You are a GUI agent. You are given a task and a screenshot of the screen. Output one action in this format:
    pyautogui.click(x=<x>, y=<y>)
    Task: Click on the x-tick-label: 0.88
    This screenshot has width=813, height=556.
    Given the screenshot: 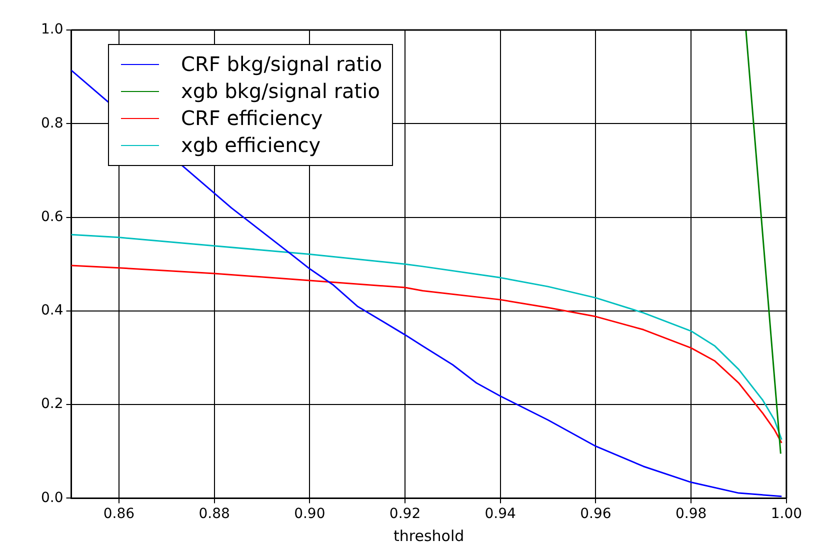 What is the action you would take?
    pyautogui.click(x=214, y=514)
    